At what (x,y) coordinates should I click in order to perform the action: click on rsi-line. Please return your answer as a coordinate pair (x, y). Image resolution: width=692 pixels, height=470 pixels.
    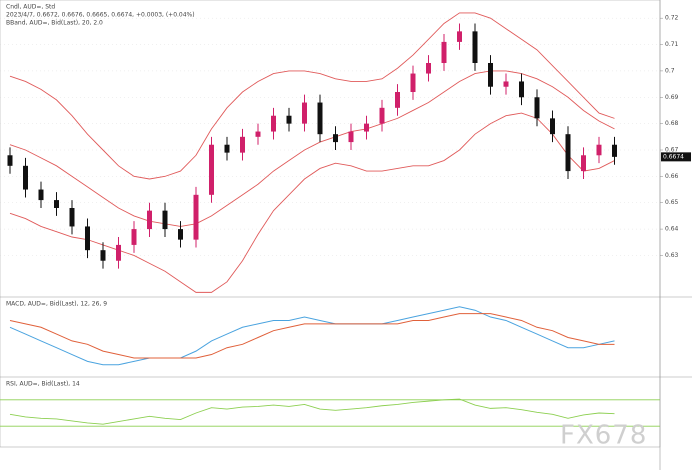
    Looking at the image, I should click on (312, 411).